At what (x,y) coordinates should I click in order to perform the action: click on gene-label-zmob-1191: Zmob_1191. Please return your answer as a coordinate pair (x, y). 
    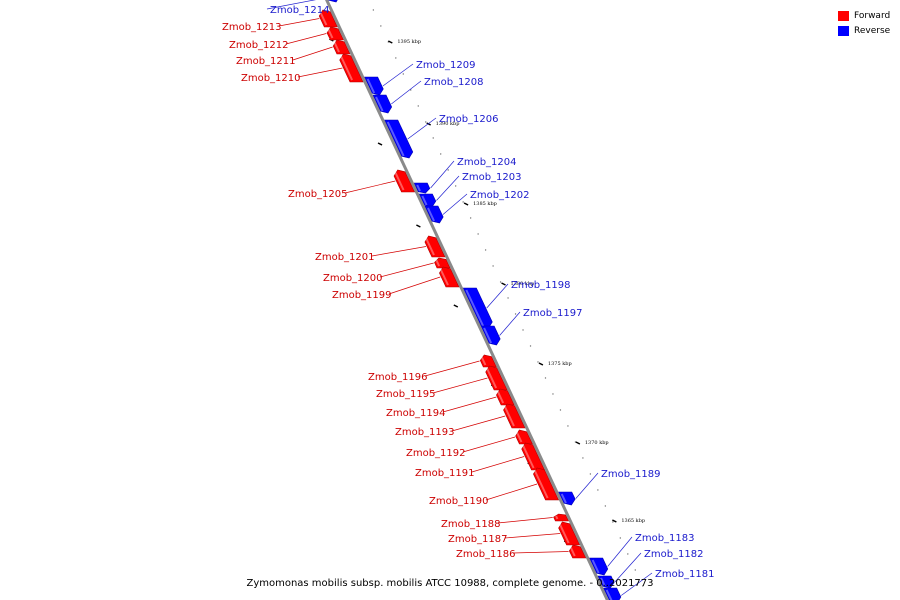
    Looking at the image, I should click on (445, 473).